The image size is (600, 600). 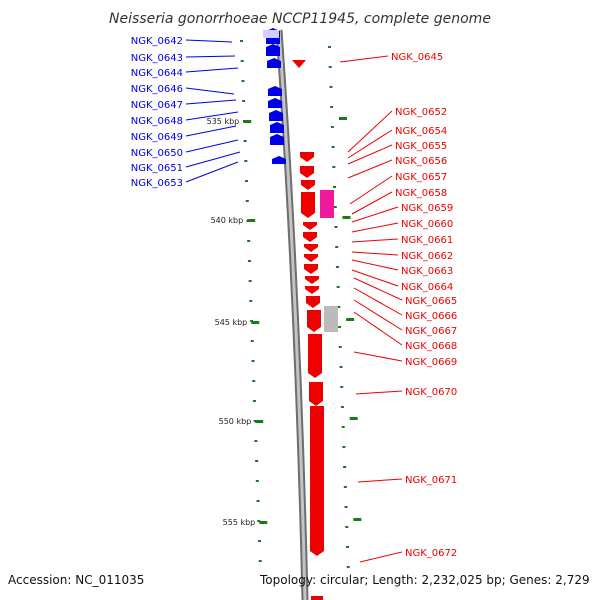 I want to click on gene-label-left: NGK_0650, so click(x=157, y=153).